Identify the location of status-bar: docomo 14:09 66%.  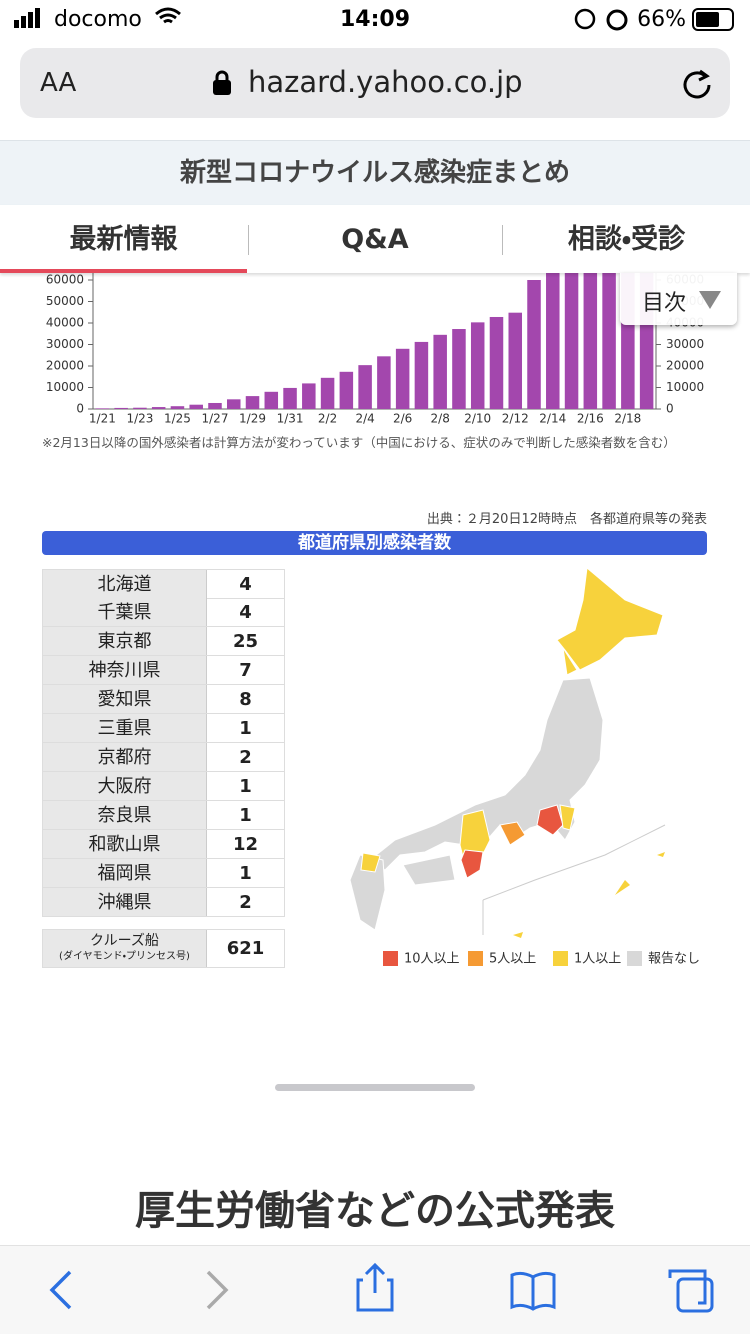
(374, 19).